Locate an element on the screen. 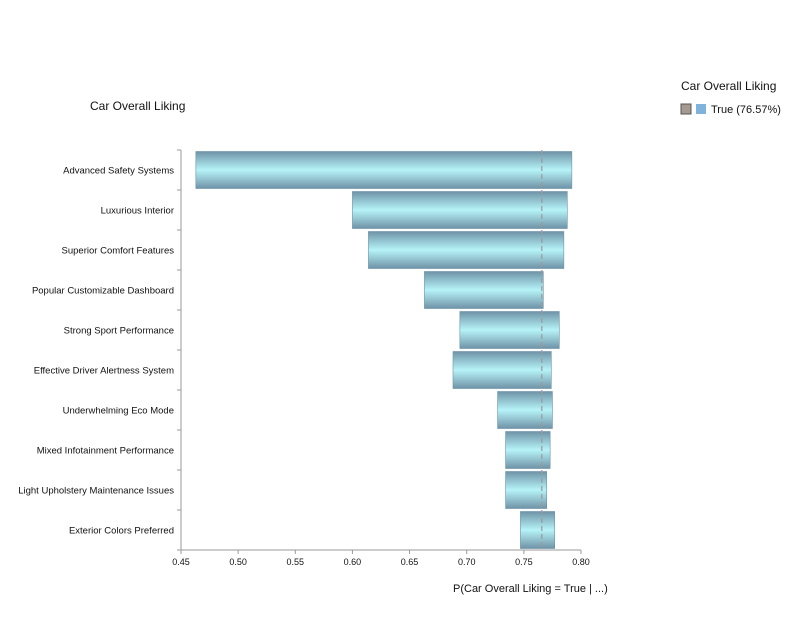  bar-effective-driver-alertness-system is located at coordinates (502, 370).